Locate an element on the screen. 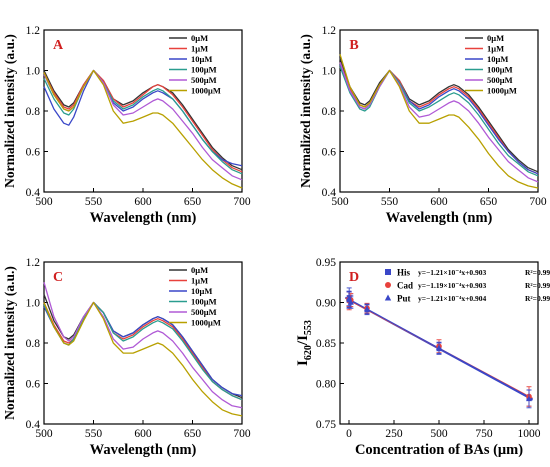 Image resolution: width=550 pixels, height=467 pixels. y-axis-label: I620/I553 is located at coordinates (304, 343).